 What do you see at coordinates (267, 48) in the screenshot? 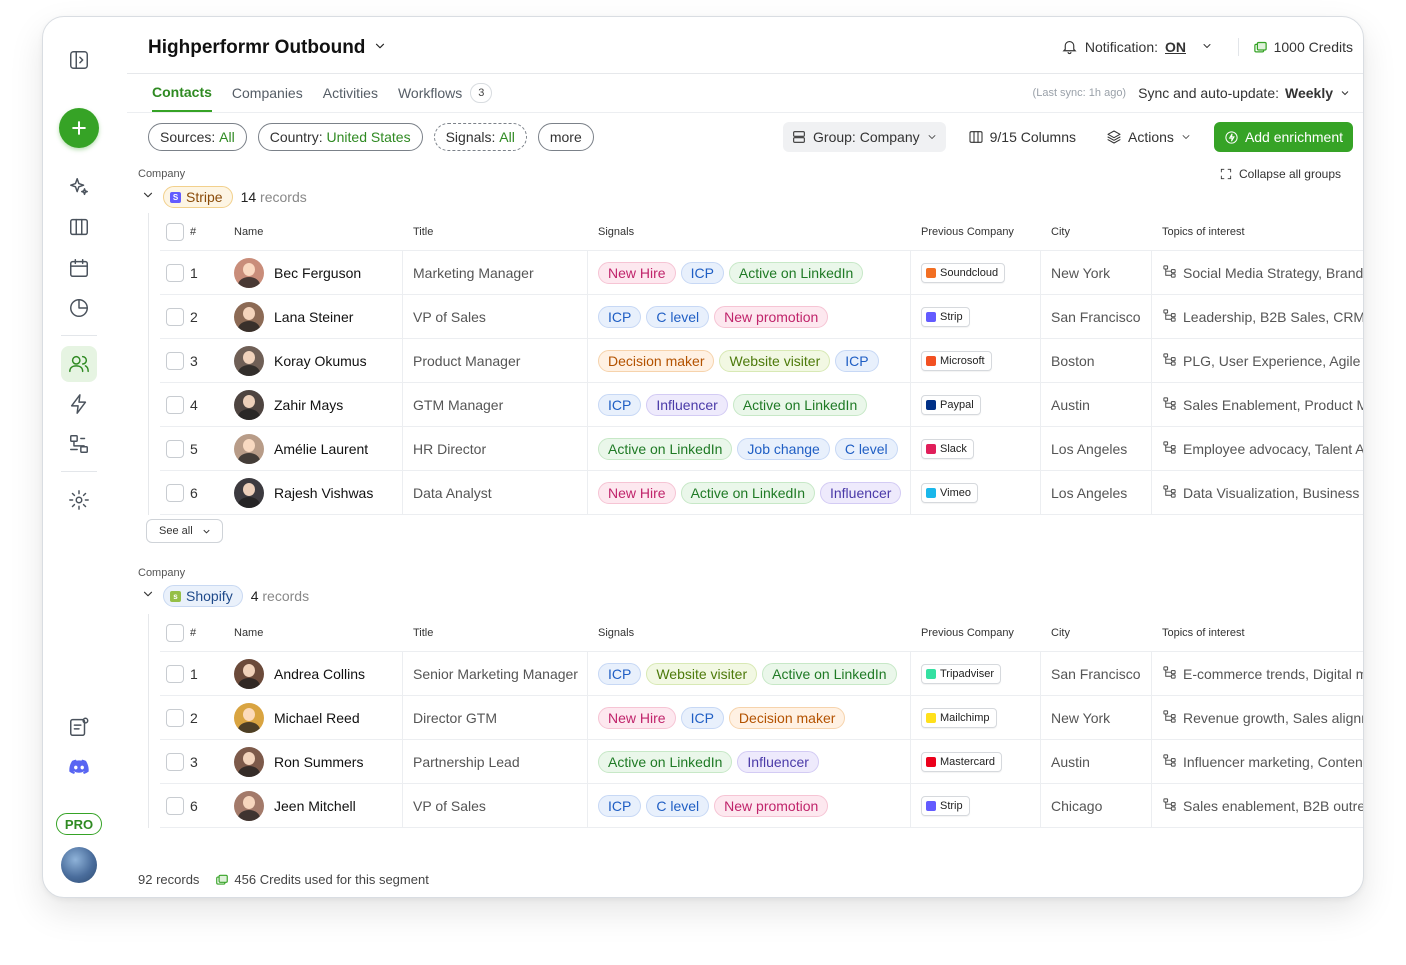
I see `workspace-title: Highperformr Outbound` at bounding box center [267, 48].